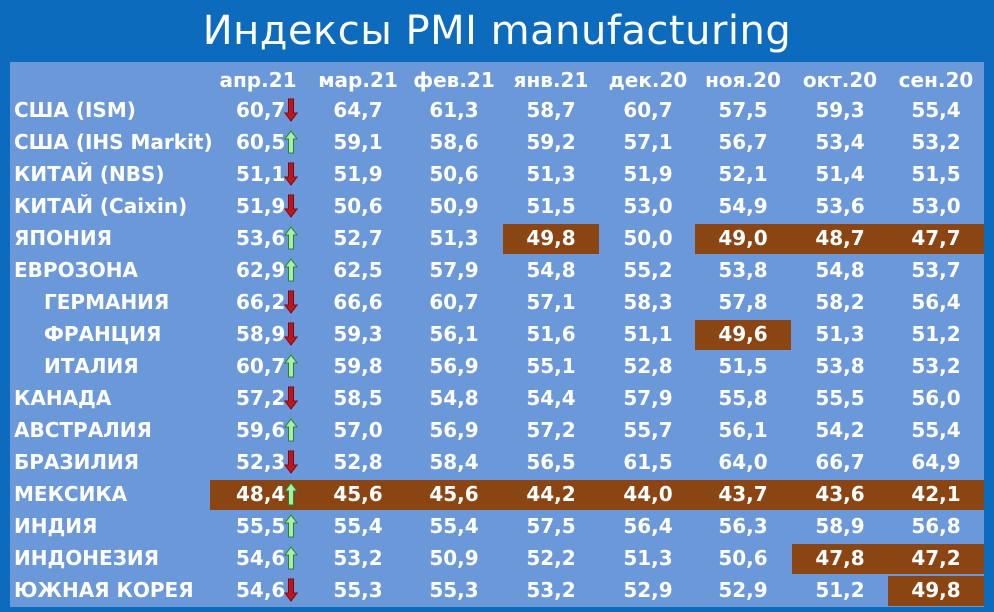 The height and width of the screenshot is (612, 994). I want to click on row-label: США (IHS Markit), so click(113, 142).